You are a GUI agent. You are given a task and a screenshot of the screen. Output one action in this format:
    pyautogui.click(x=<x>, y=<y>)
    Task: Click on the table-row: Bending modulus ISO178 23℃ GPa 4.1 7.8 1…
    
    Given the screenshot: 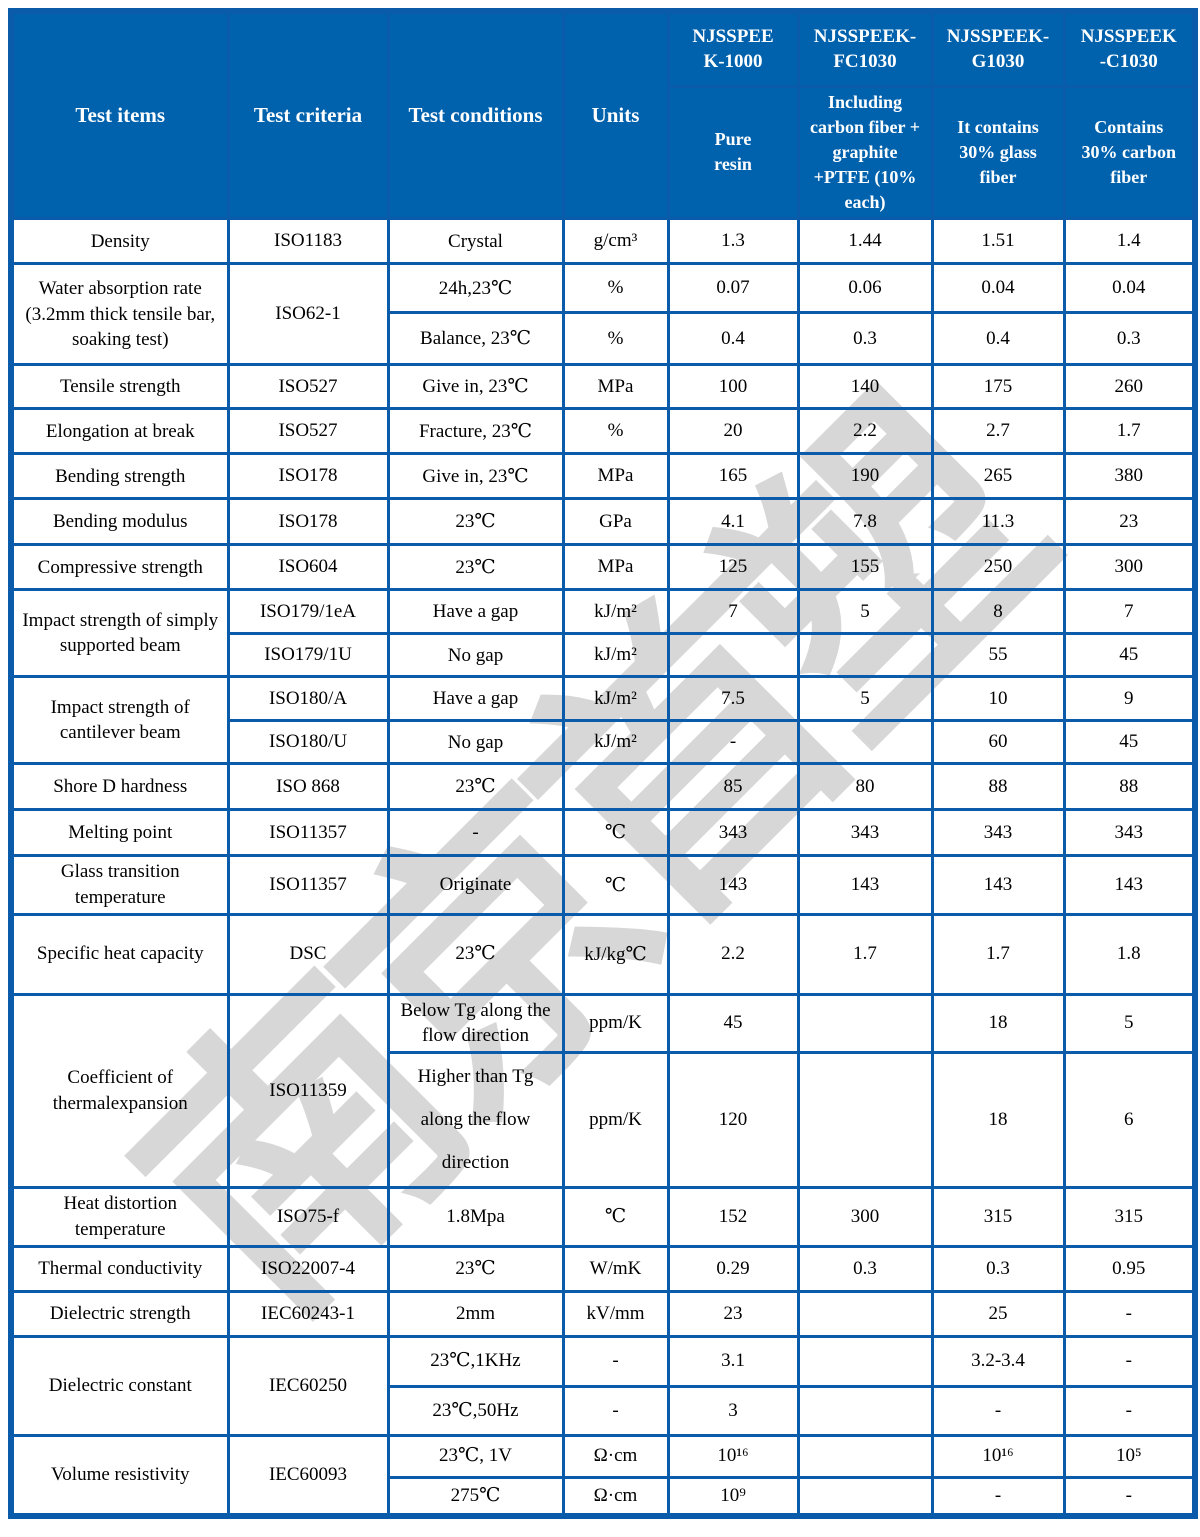 What is the action you would take?
    pyautogui.click(x=603, y=522)
    